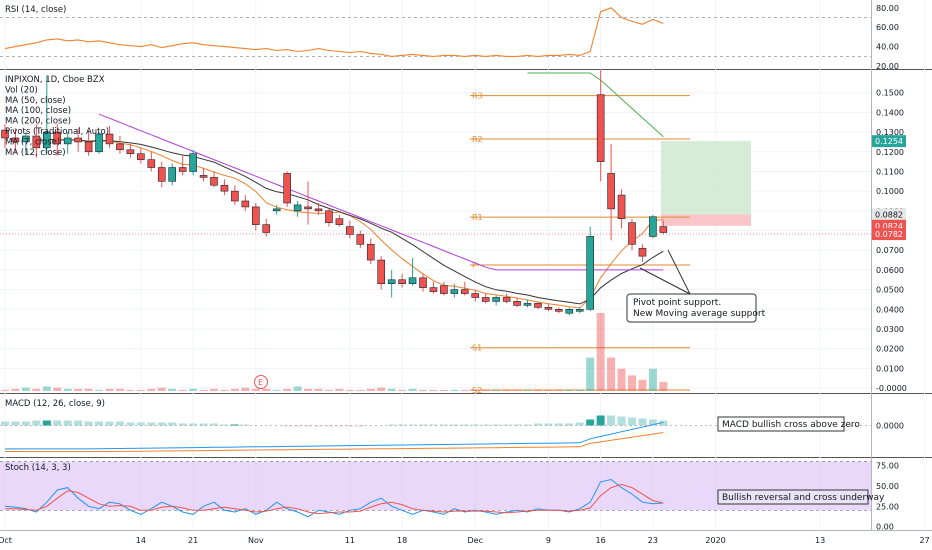 The width and height of the screenshot is (932, 550). What do you see at coordinates (55, 404) in the screenshot?
I see `macd-legend: MACD (12, 26, close, 9)` at bounding box center [55, 404].